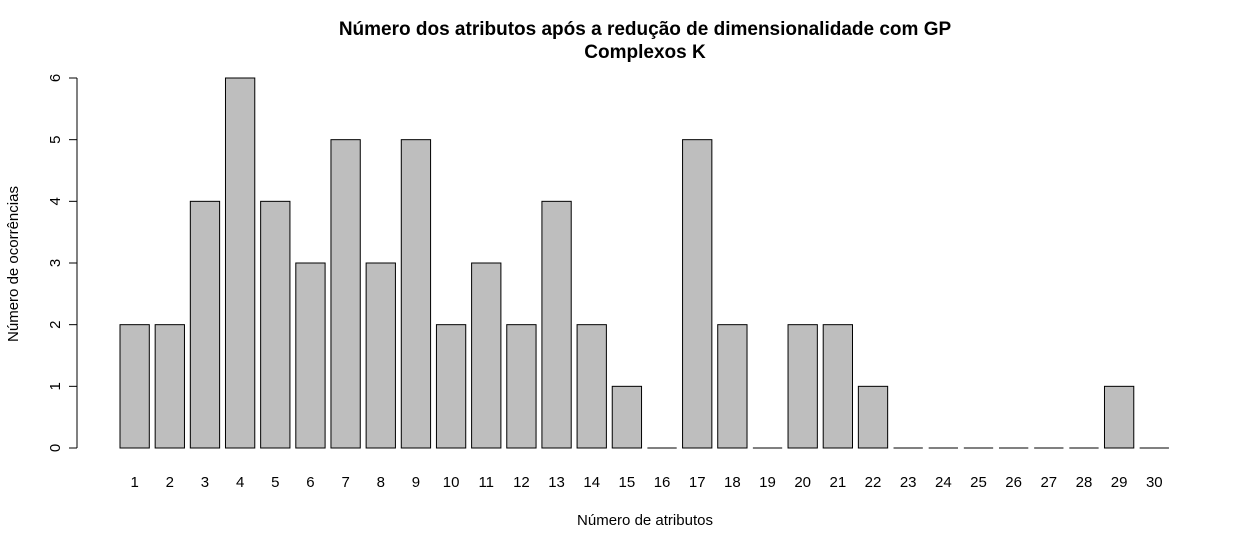 This screenshot has width=1250, height=550. What do you see at coordinates (645, 52) in the screenshot?
I see `chart-subtitle: Complexos K` at bounding box center [645, 52].